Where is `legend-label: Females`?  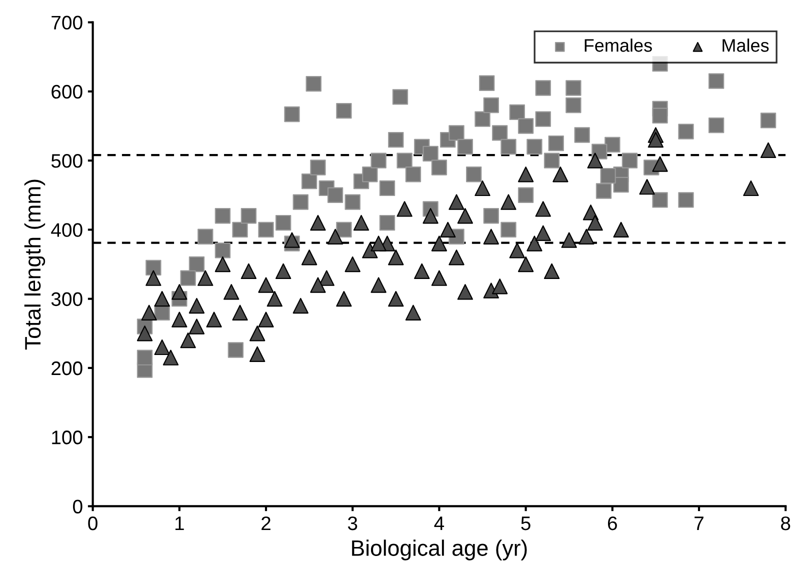 legend-label: Females is located at coordinates (618, 45).